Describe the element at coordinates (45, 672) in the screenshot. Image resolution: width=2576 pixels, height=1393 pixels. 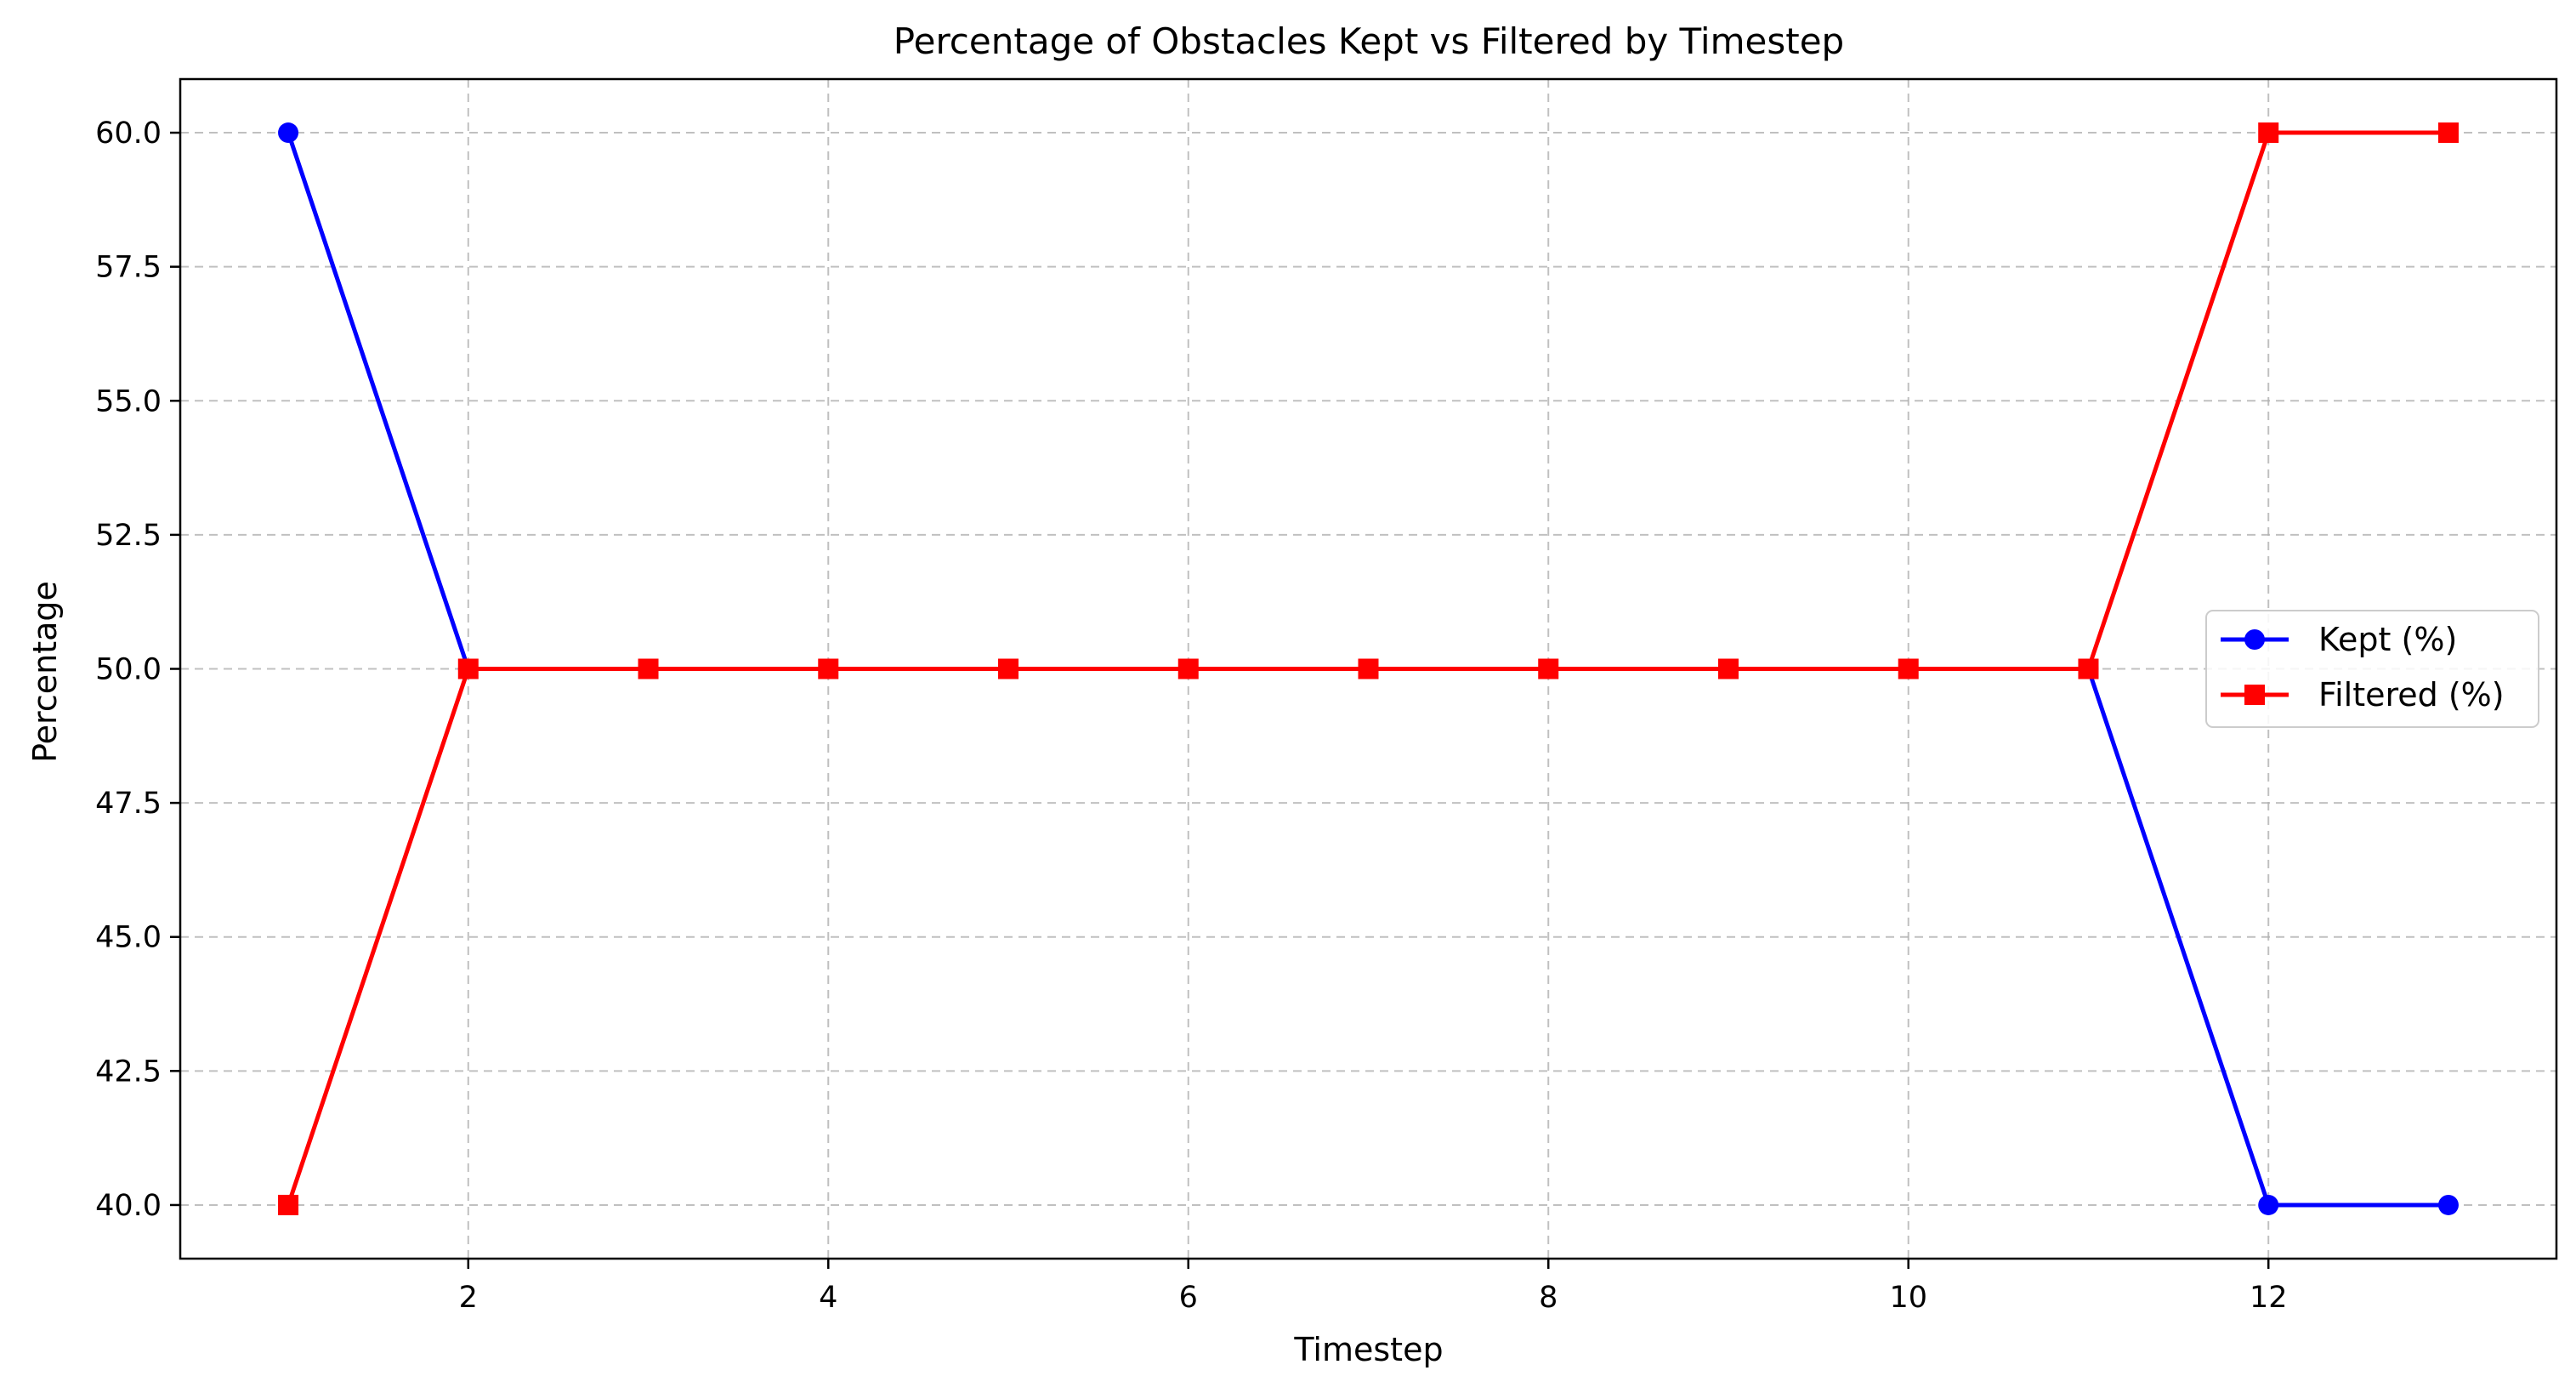
I see `y-axis-label: Percentage` at that location.